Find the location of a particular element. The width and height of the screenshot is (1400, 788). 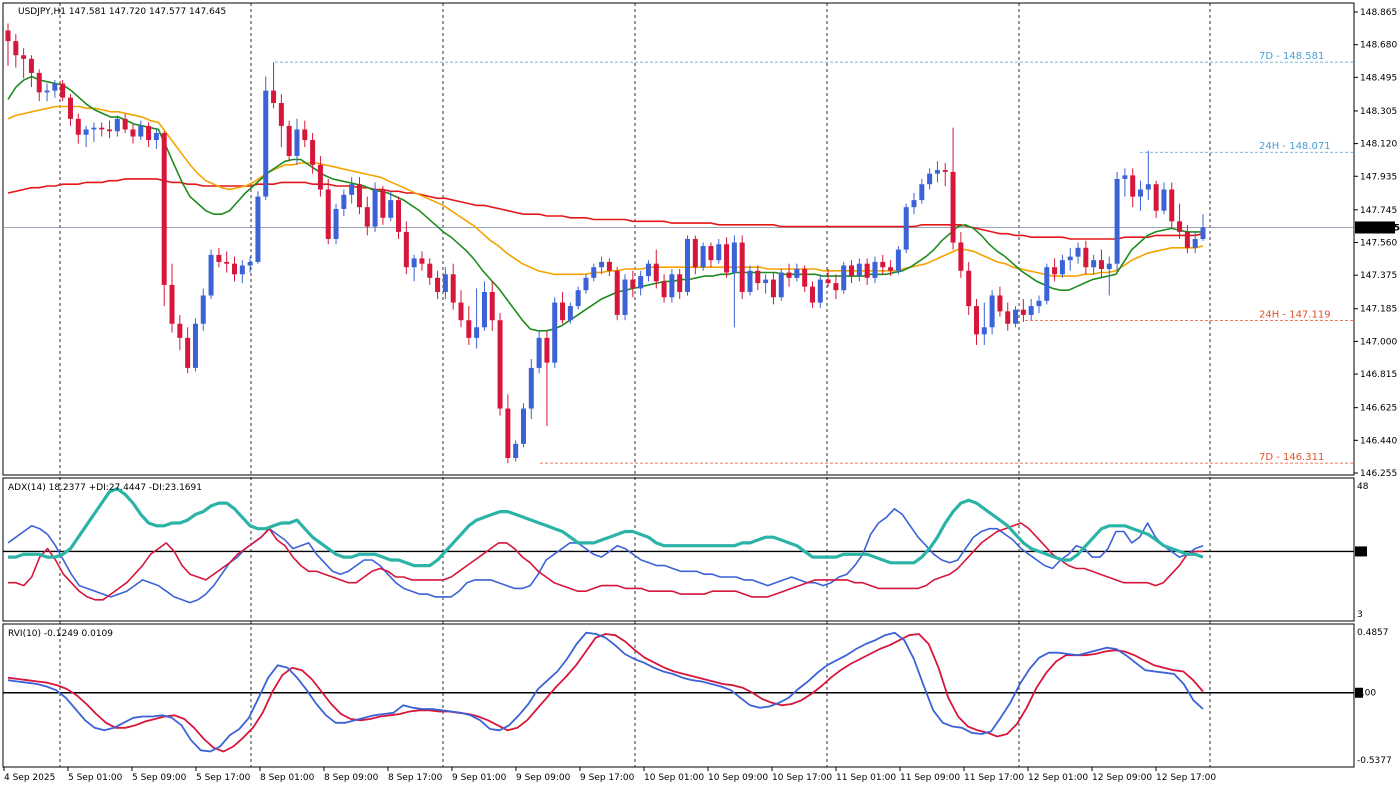

adx-tick-label: 25 is located at coordinates (1361, 552).